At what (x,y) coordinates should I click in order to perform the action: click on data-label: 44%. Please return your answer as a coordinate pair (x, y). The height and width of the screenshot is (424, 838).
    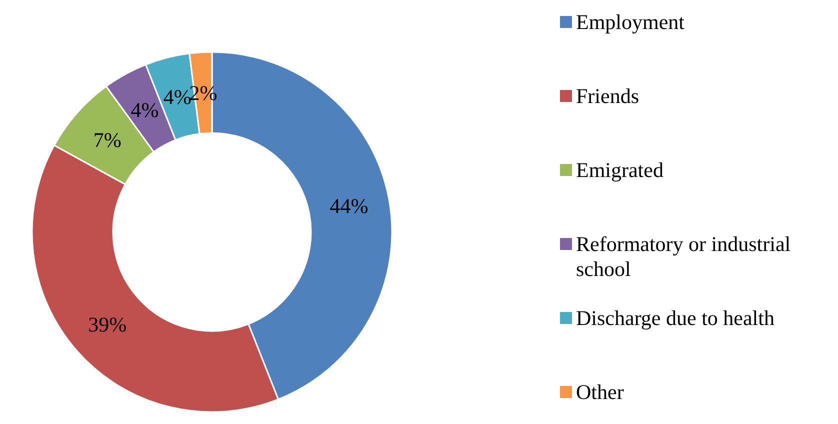
    Looking at the image, I should click on (349, 206).